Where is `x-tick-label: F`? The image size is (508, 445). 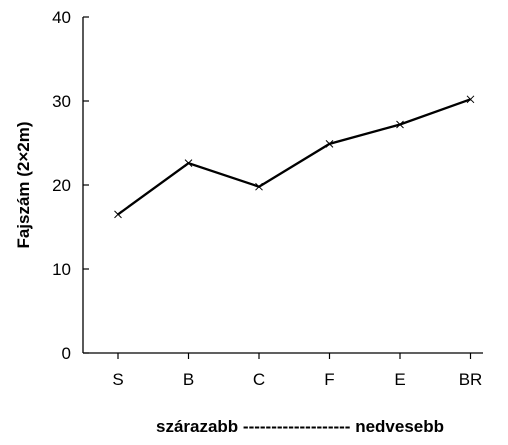
x-tick-label: F is located at coordinates (329, 379).